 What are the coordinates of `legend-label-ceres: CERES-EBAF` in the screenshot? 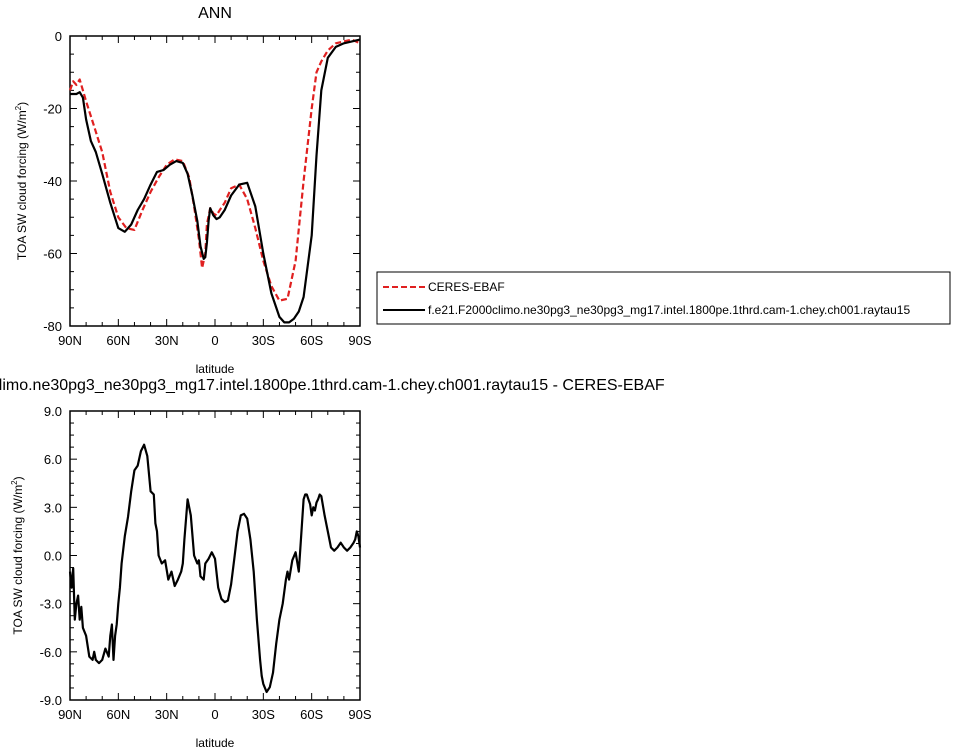 It's located at (466, 287).